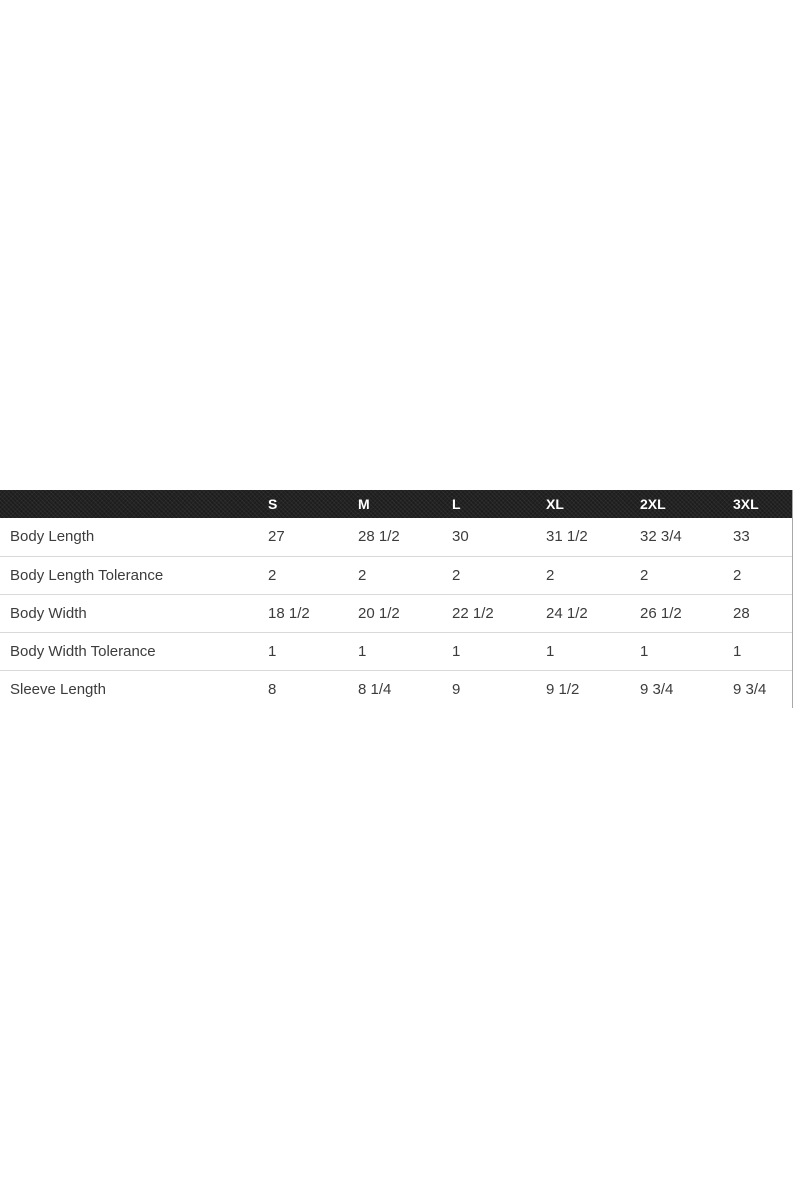  I want to click on value-cell: 27, so click(313, 537).